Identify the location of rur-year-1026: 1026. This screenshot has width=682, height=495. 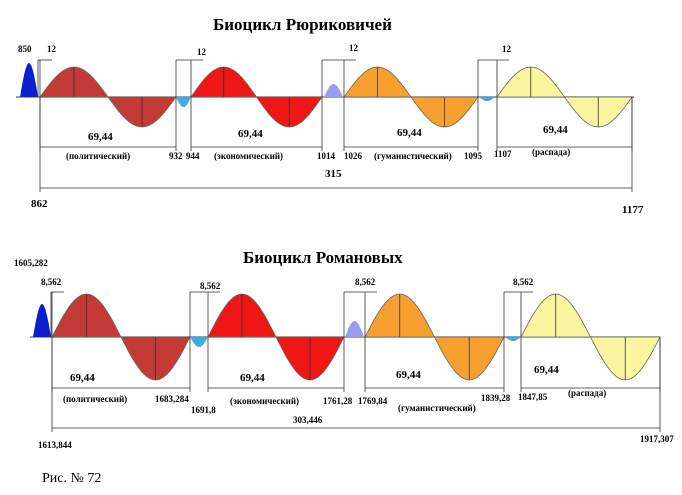
(353, 156).